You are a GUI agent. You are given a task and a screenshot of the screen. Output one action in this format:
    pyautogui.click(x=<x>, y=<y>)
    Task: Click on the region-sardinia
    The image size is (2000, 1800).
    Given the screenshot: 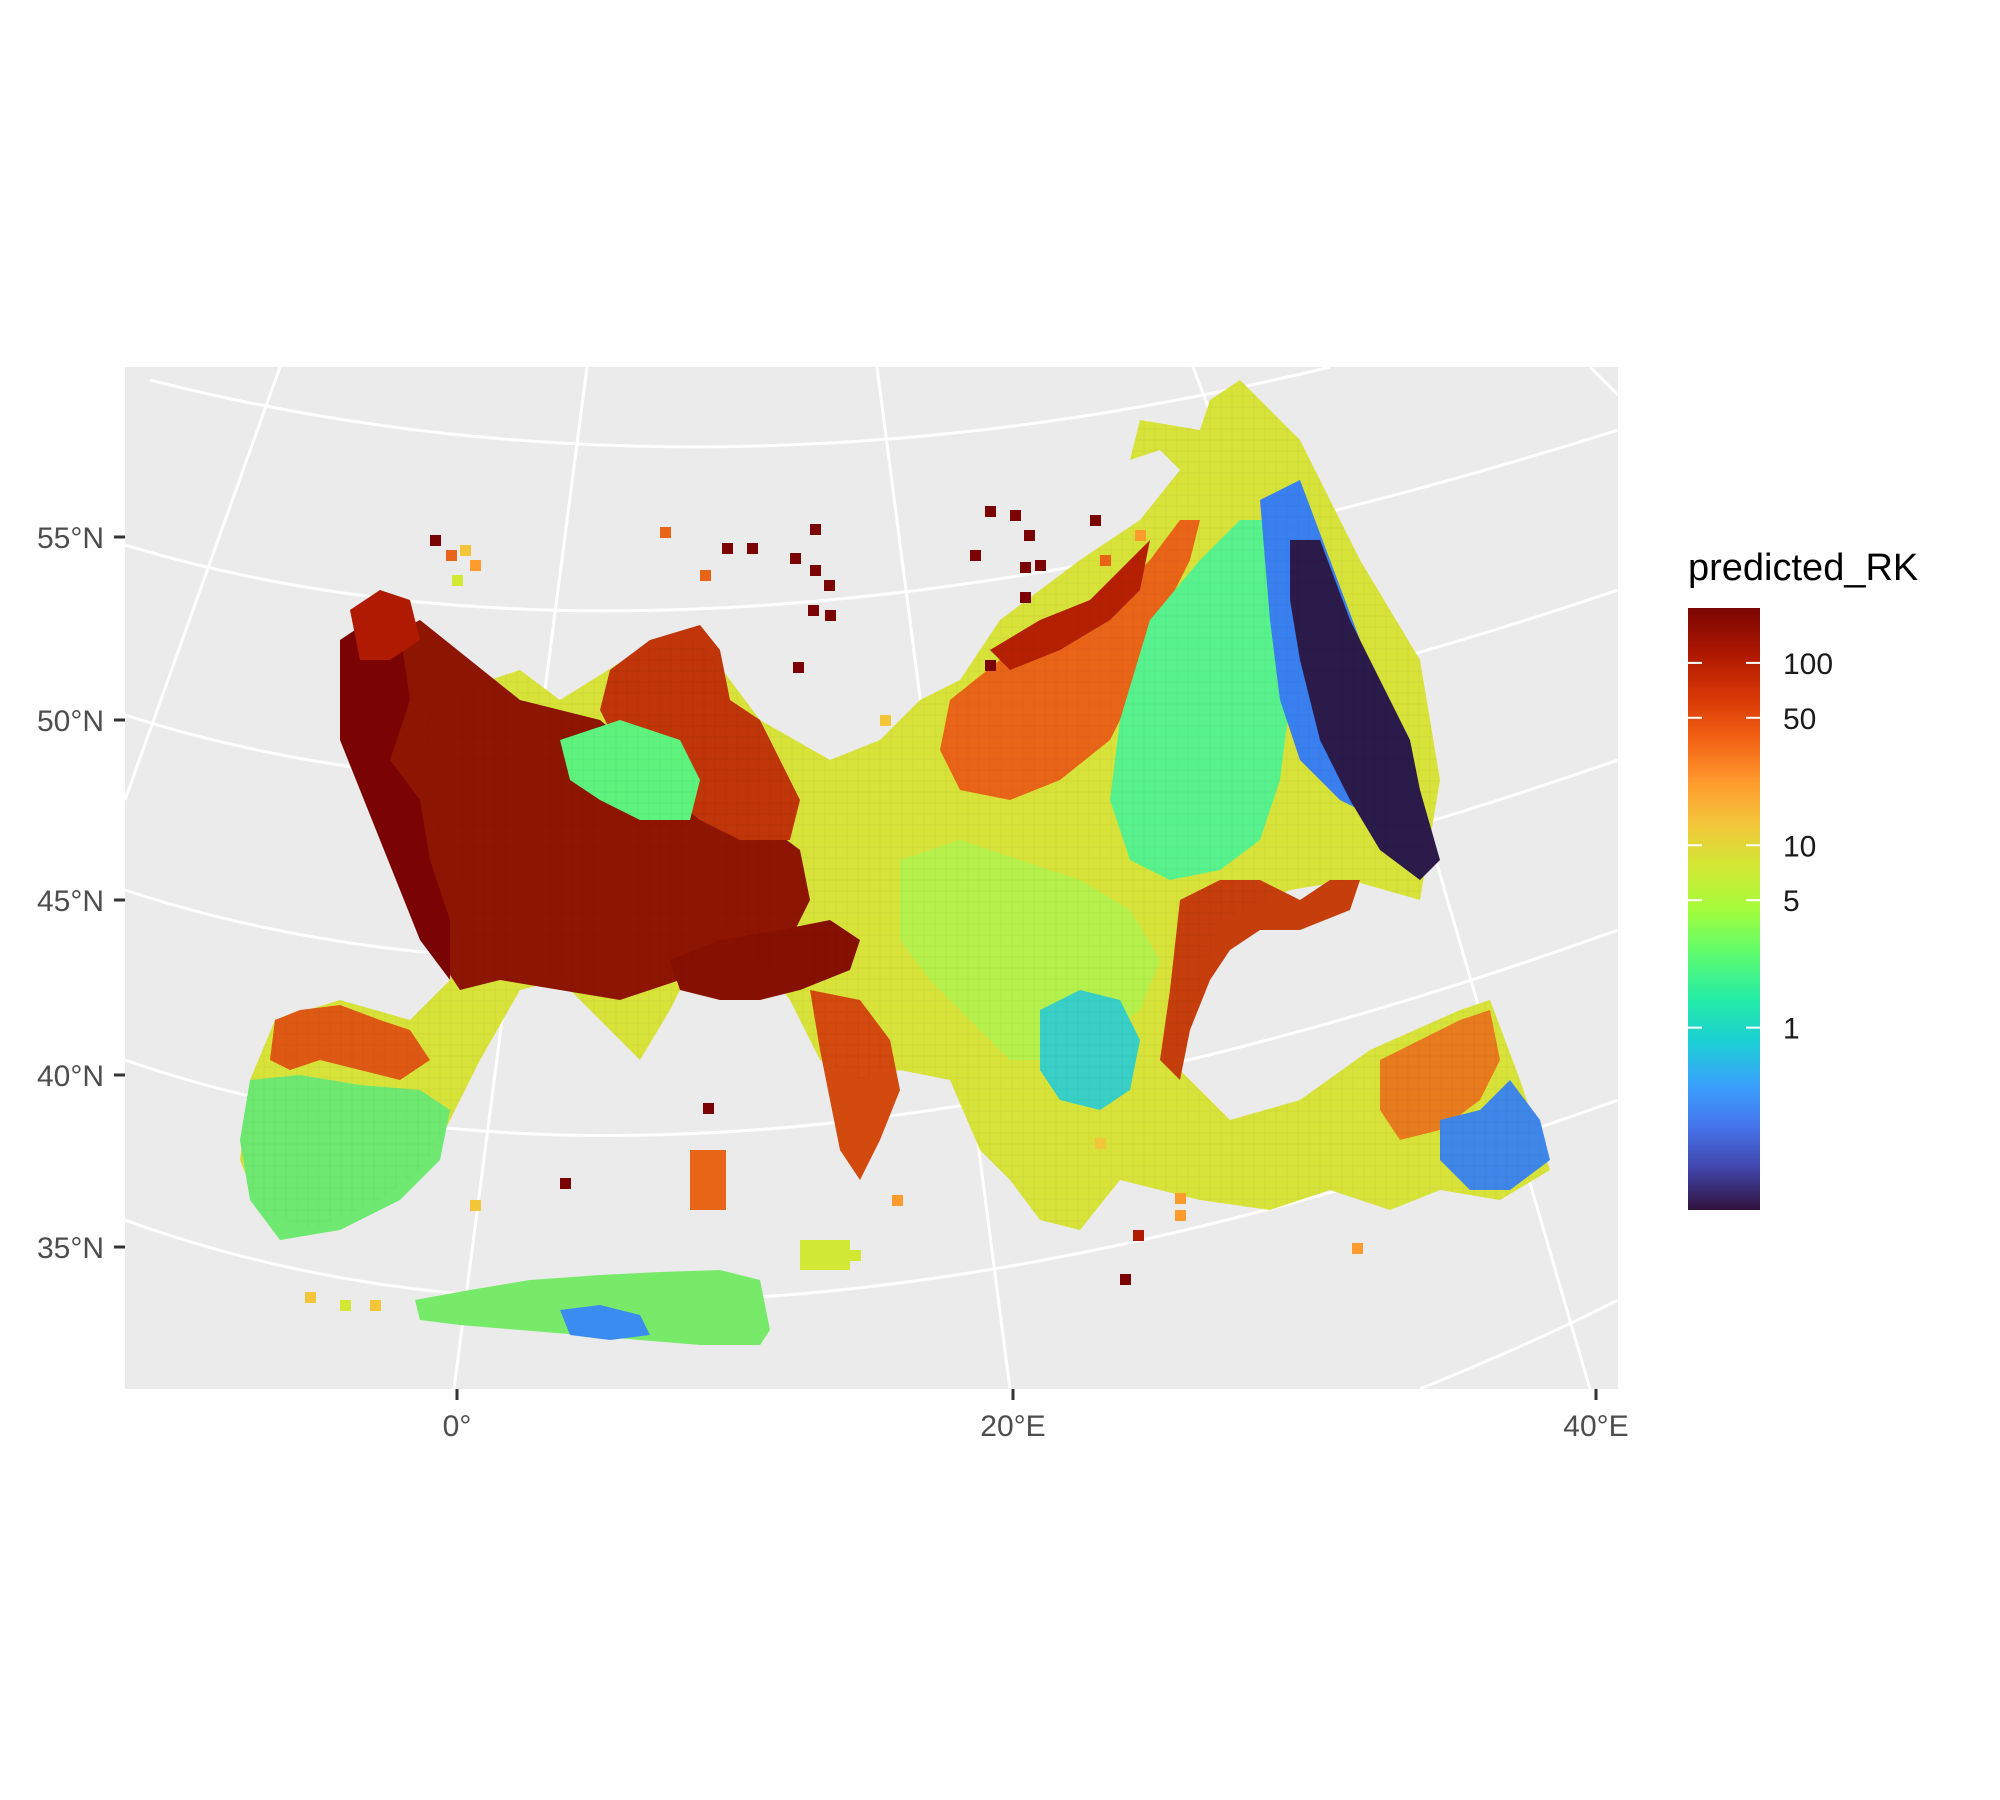 What is the action you would take?
    pyautogui.click(x=708, y=1180)
    